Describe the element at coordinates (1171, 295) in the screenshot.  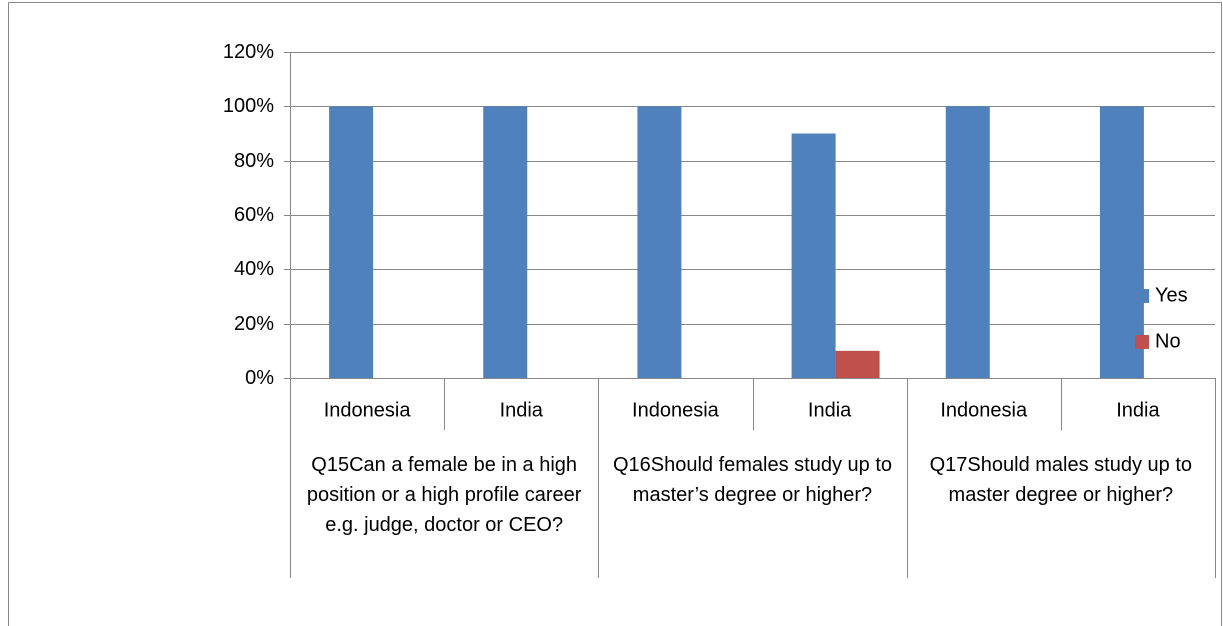
I see `legend-label: Yes` at that location.